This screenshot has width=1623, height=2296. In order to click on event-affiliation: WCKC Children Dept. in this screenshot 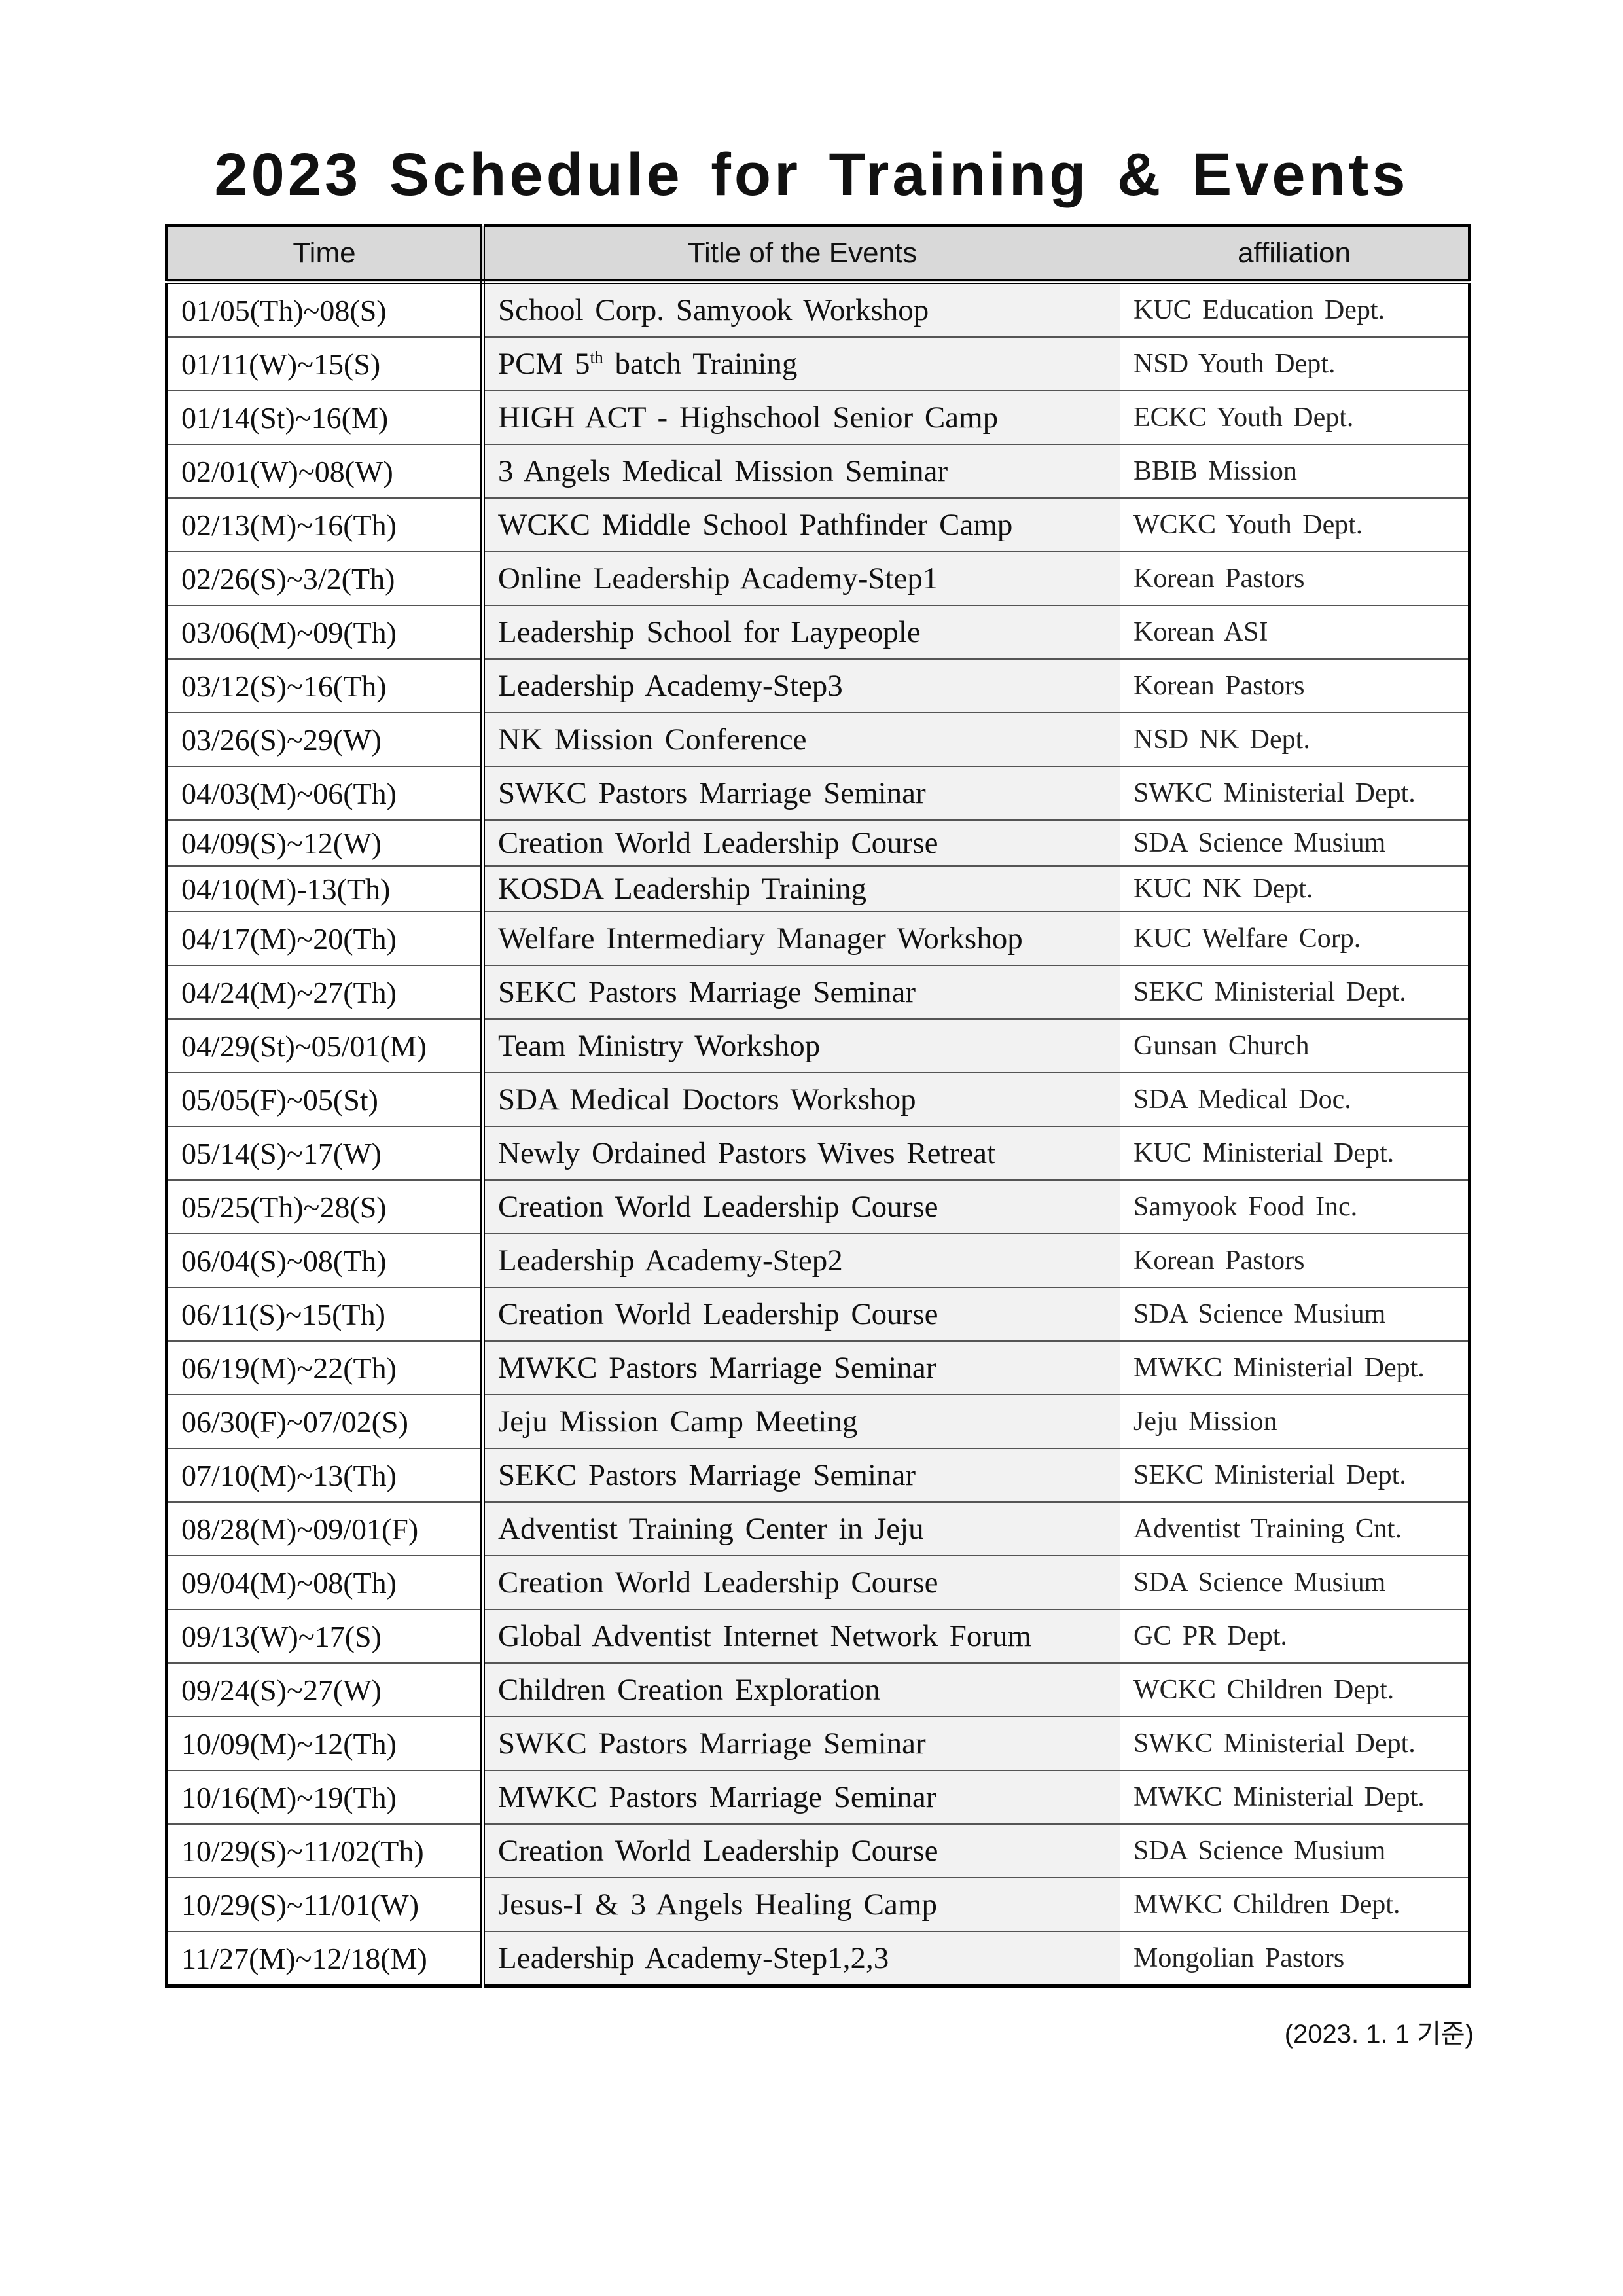, I will do `click(1295, 1690)`.